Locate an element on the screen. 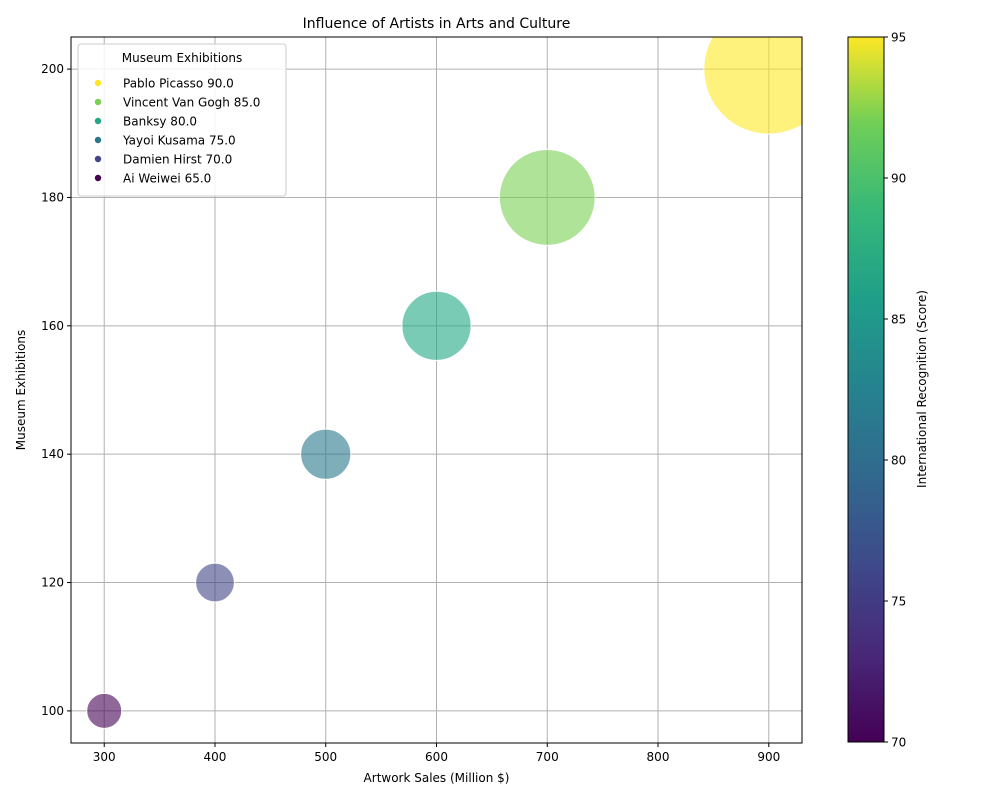 The width and height of the screenshot is (1000, 804). colorbar-gradient is located at coordinates (866, 389).